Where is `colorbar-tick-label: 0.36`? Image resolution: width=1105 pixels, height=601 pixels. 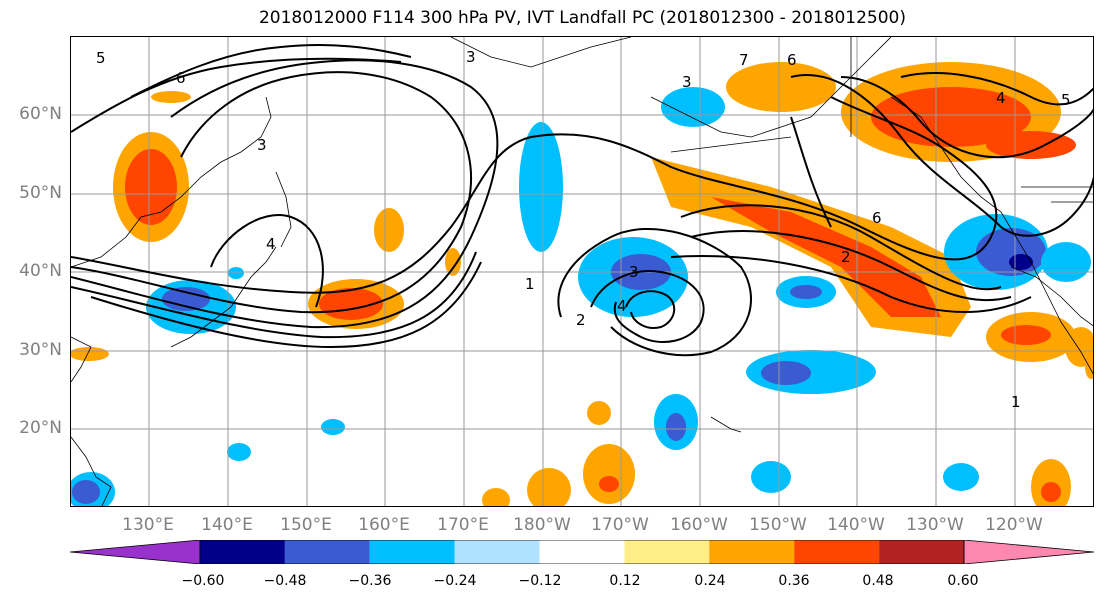 colorbar-tick-label: 0.36 is located at coordinates (794, 581).